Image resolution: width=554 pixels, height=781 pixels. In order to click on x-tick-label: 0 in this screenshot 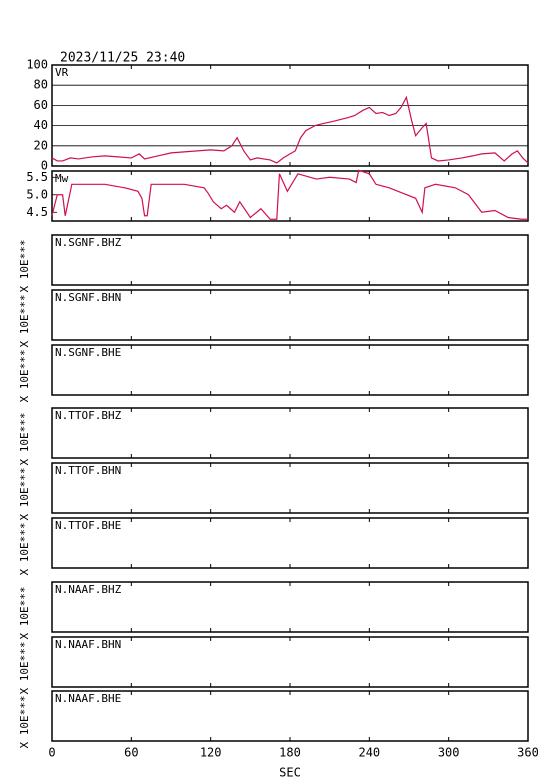, I will do `click(51, 753)`.